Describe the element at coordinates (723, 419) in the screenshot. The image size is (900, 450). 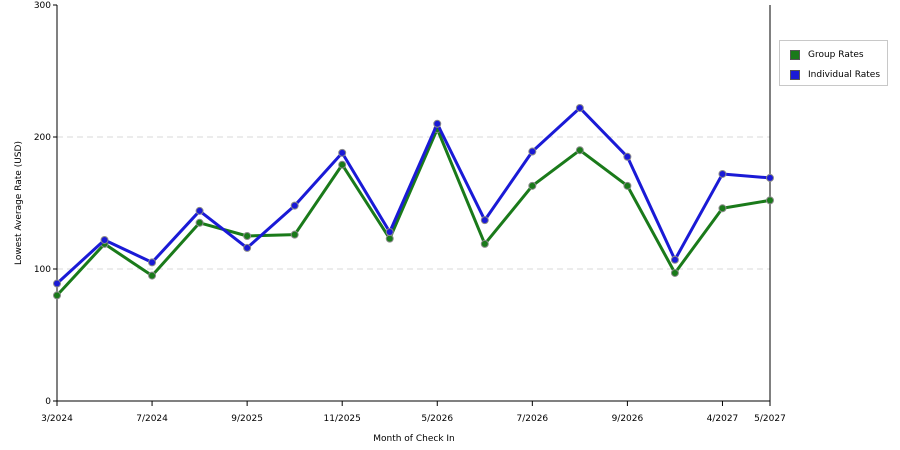
I see `x-tick-label-7: 4/2027` at that location.